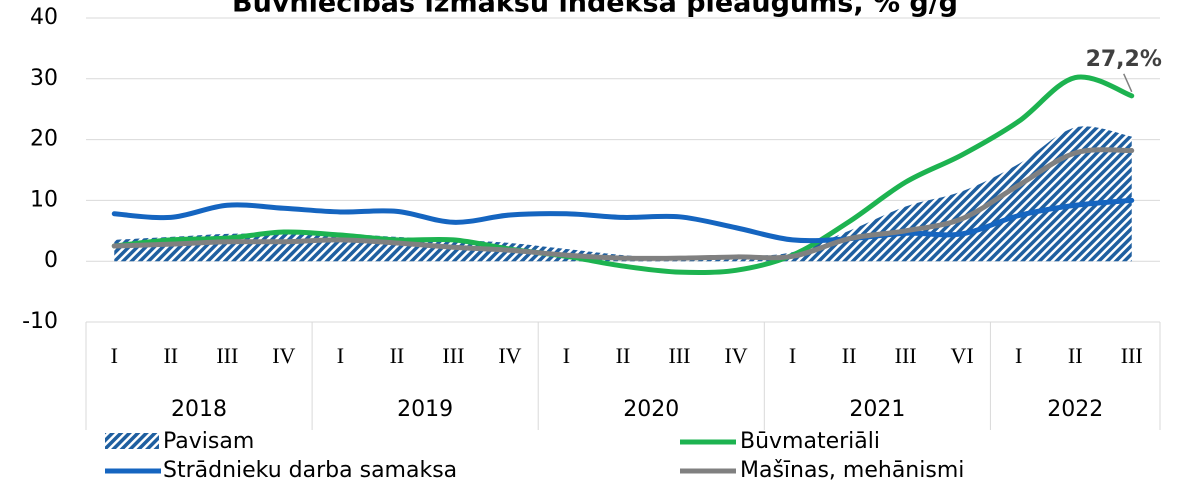  I want to click on x-group-label: 2022, so click(1075, 409).